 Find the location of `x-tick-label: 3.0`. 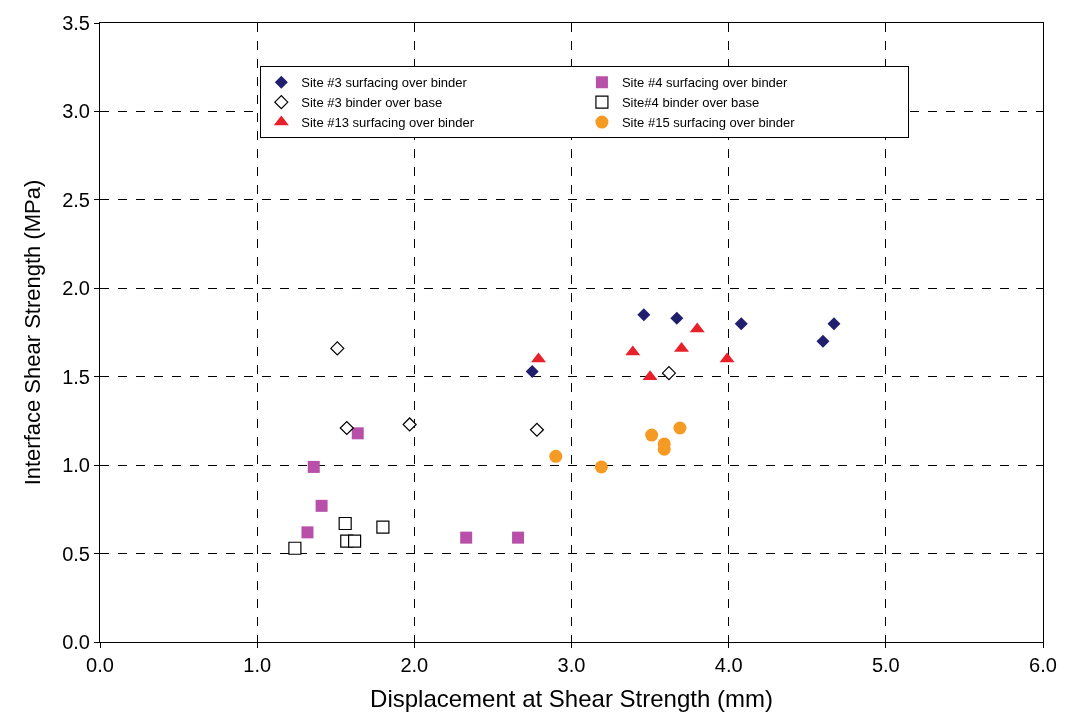

x-tick-label: 3.0 is located at coordinates (571, 665).